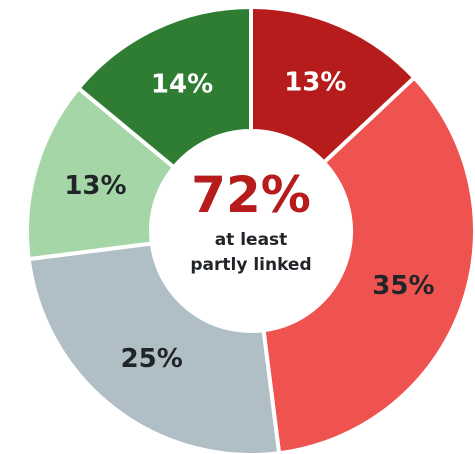 This screenshot has height=454, width=475. What do you see at coordinates (182, 84) in the screenshot?
I see `slice-label-4: 14%` at bounding box center [182, 84].